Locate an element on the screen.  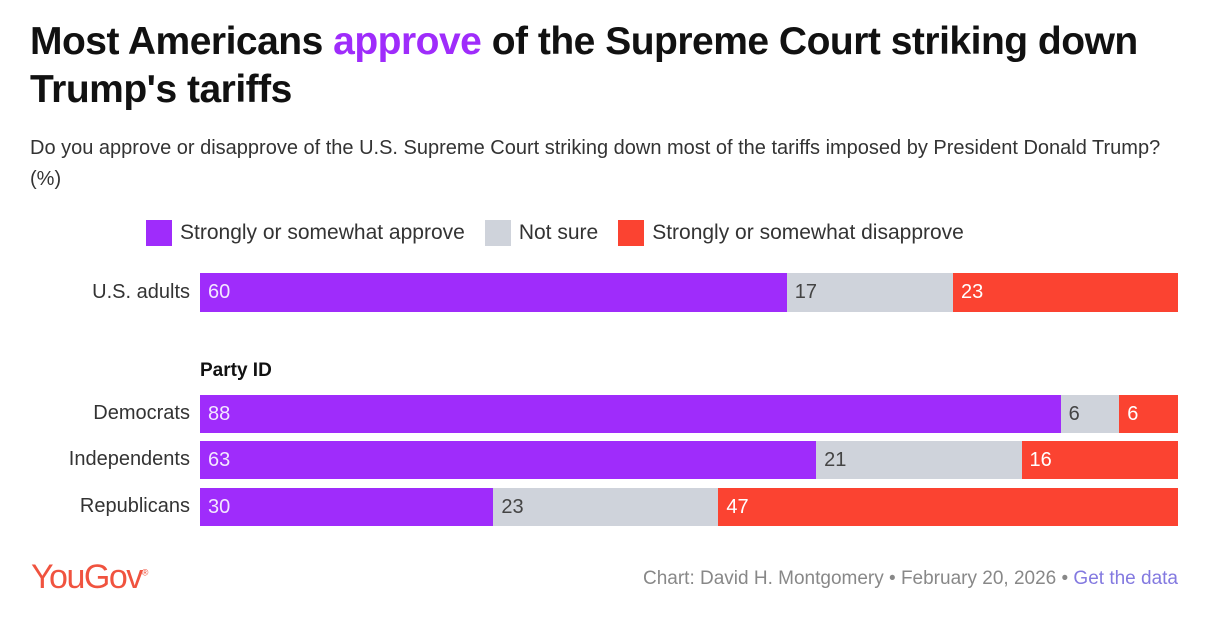
bar-segment-disapprove: 16 is located at coordinates (1099, 460).